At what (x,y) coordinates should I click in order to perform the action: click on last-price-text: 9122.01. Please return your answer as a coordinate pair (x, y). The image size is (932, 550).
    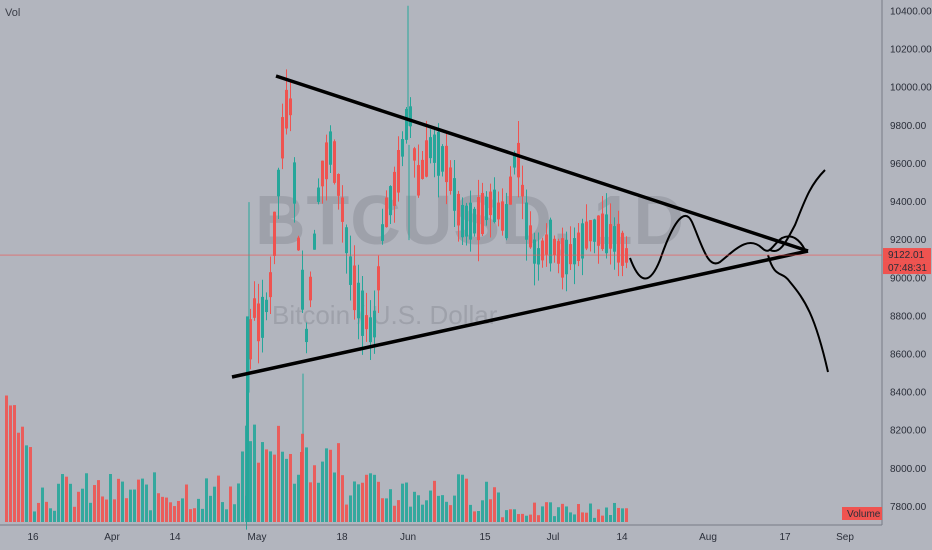
    Looking at the image, I should click on (906, 255).